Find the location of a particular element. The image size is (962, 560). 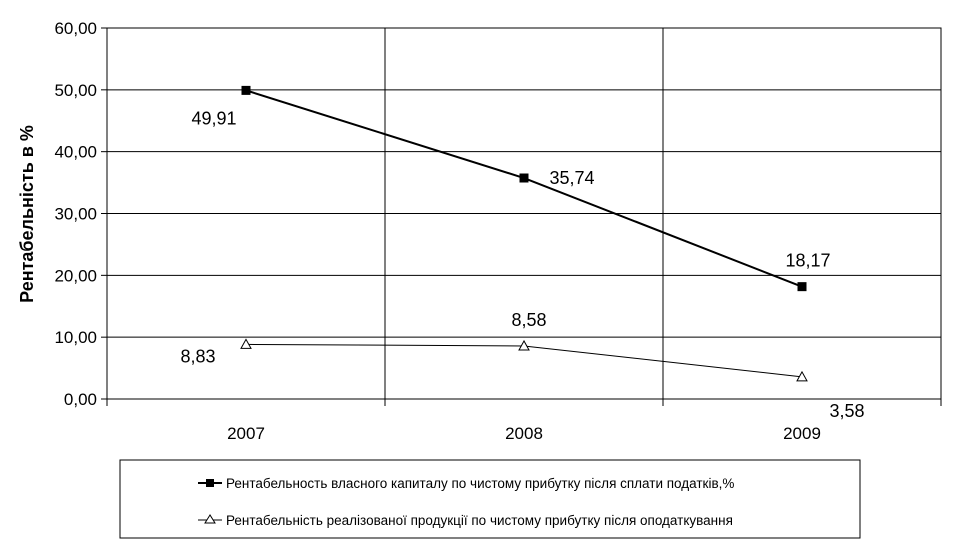

y-tick-label: 60,00 is located at coordinates (75, 28).